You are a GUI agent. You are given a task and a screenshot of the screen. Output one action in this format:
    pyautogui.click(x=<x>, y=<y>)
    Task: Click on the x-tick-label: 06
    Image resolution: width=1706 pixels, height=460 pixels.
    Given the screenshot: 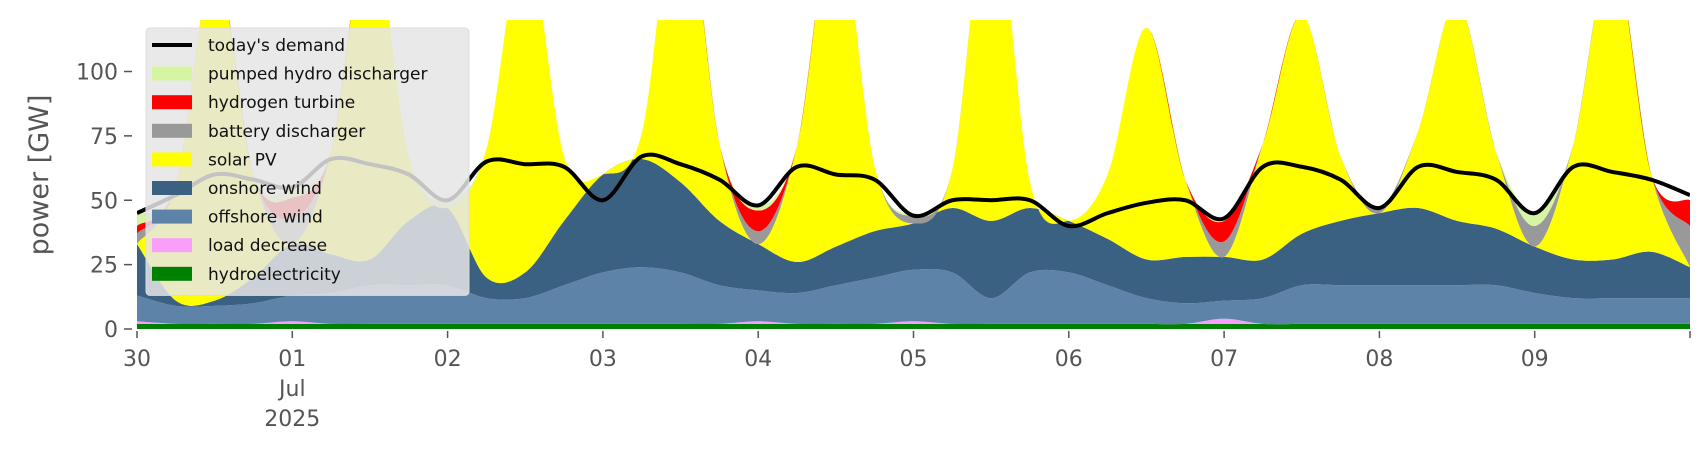 What is the action you would take?
    pyautogui.click(x=1069, y=359)
    